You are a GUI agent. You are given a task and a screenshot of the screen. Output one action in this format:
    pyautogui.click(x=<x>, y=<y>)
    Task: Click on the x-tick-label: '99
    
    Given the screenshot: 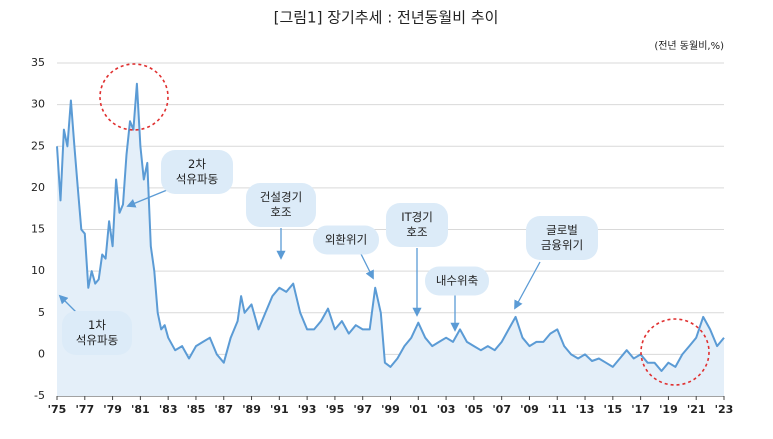 What is the action you would take?
    pyautogui.click(x=390, y=409)
    